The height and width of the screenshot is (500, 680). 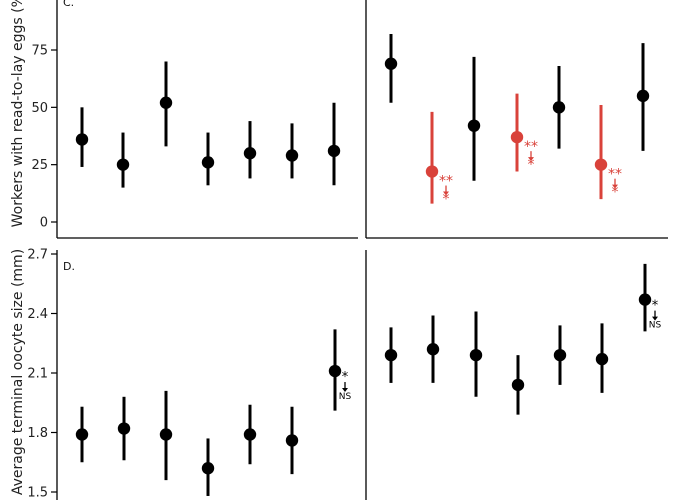 What do you see at coordinates (68, 4) in the screenshot?
I see `panel-0-label: C.` at bounding box center [68, 4].